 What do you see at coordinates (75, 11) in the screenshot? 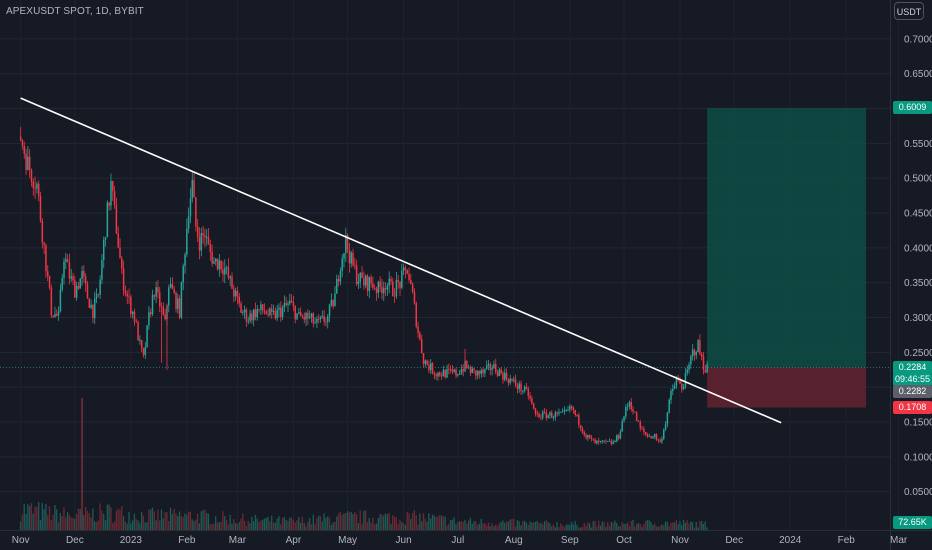
I see `symbol-title: APEXUSDT SPOT, 1D, BYBIT` at bounding box center [75, 11].